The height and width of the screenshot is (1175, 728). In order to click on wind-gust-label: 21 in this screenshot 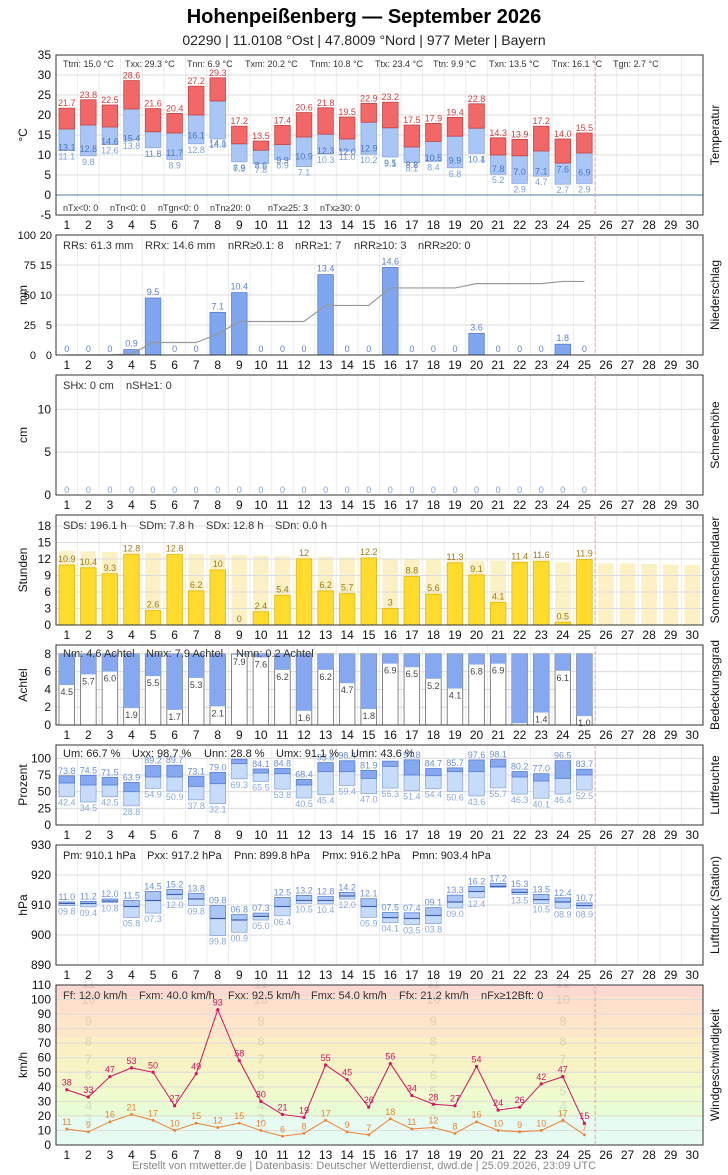, I will do `click(282, 1107)`.